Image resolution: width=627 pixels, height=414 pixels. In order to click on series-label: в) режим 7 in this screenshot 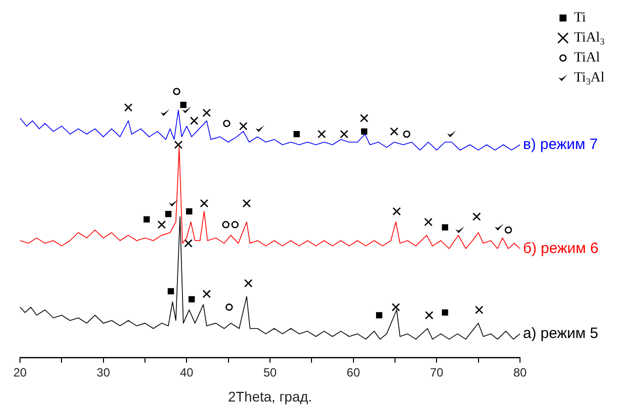, I will do `click(560, 144)`.